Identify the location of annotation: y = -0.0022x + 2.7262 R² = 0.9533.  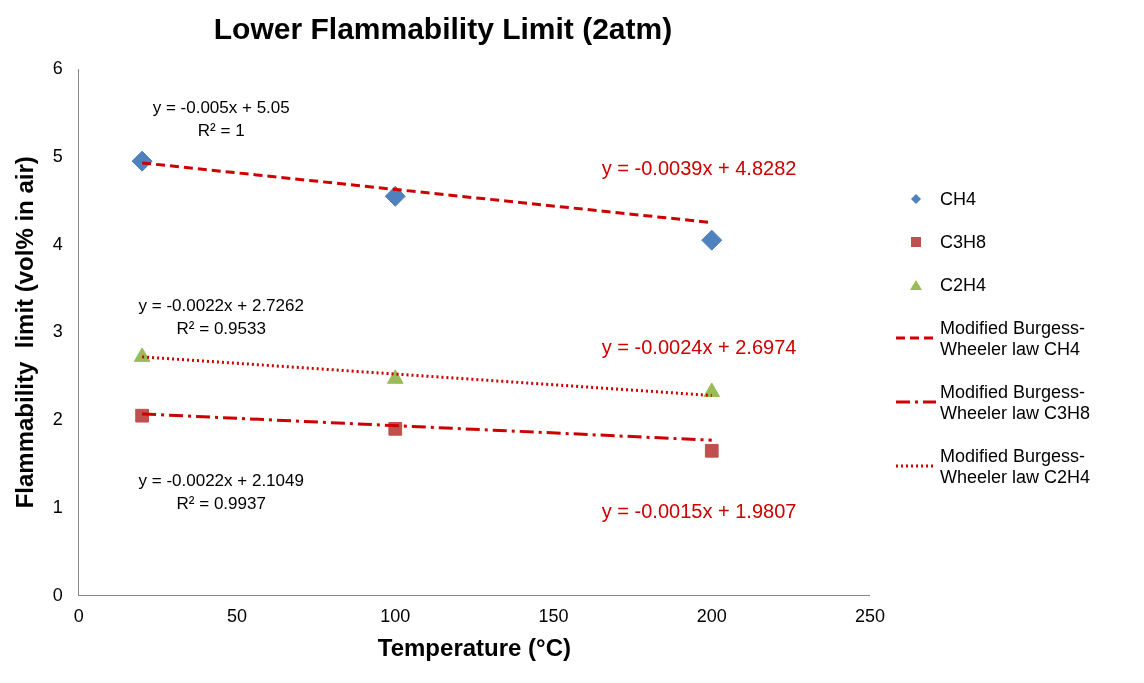
(221, 316).